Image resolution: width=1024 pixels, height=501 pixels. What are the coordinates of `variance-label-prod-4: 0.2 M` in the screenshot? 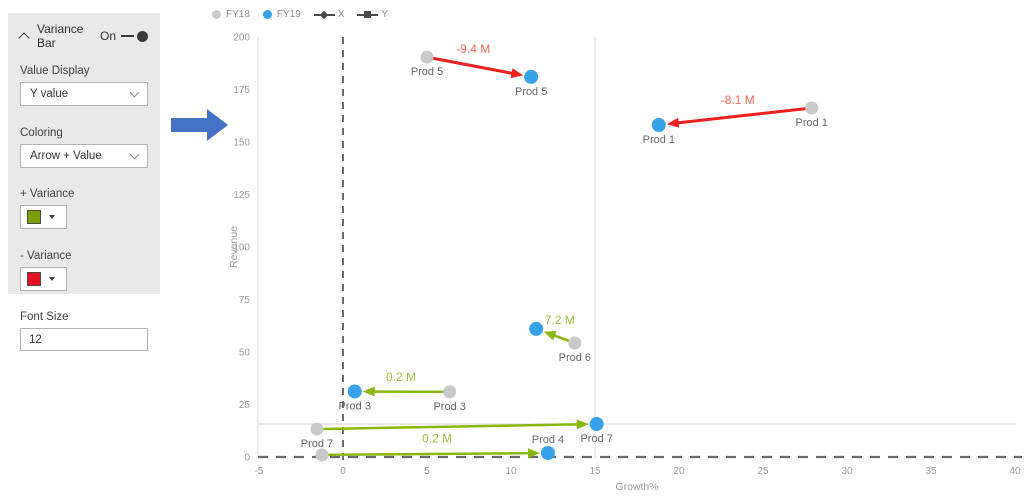 It's located at (437, 438).